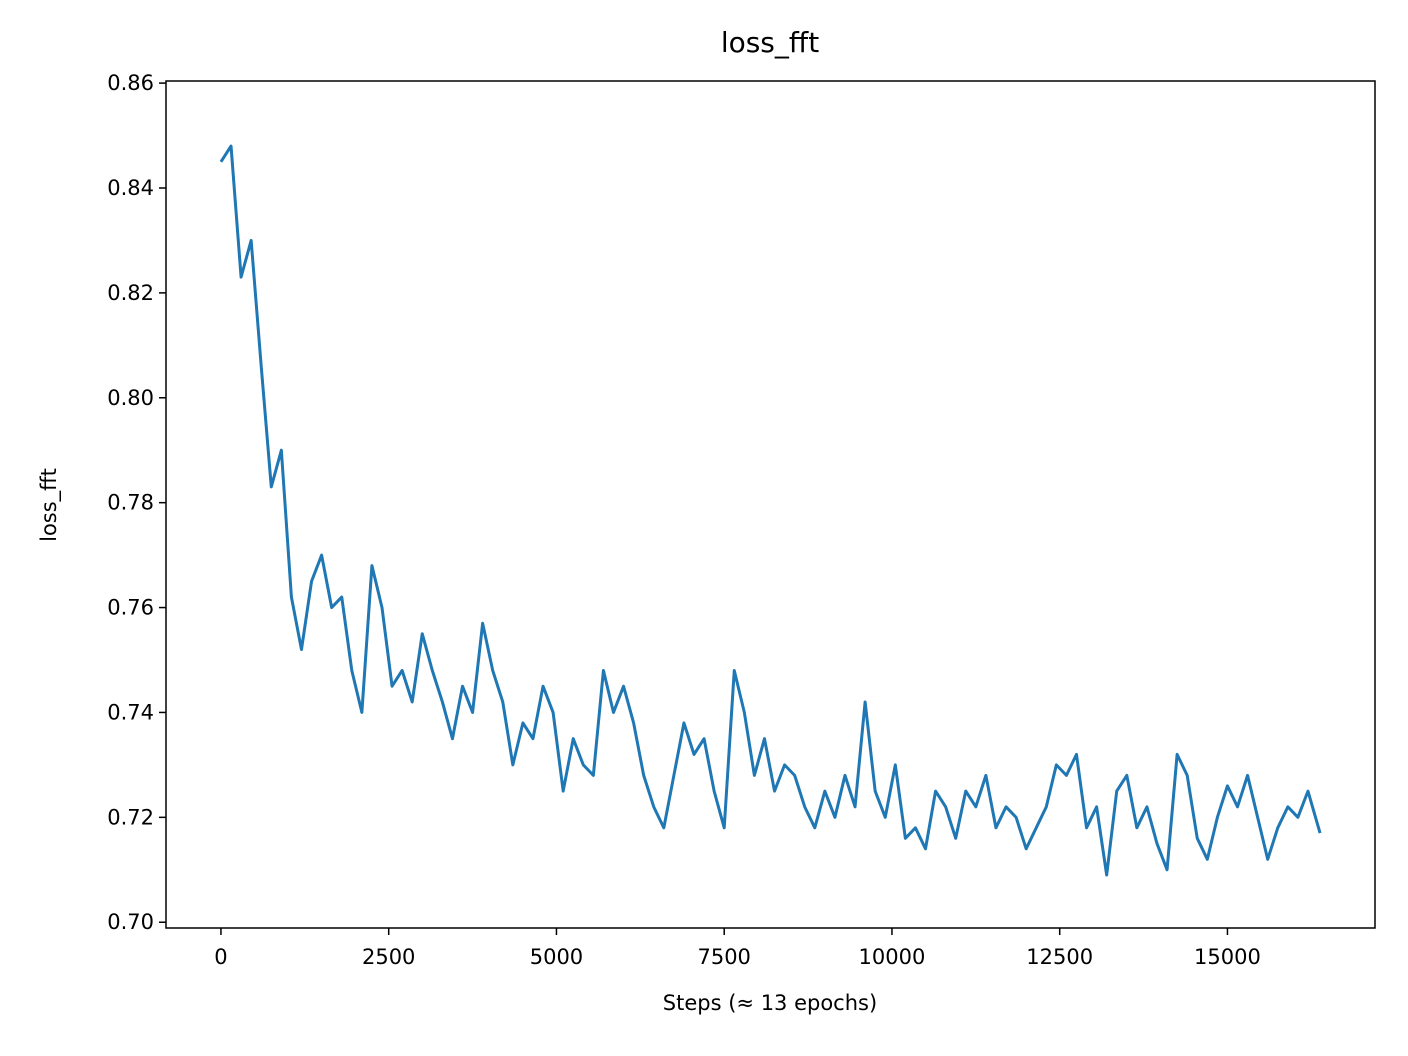 The image size is (1408, 1056). Describe the element at coordinates (220, 957) in the screenshot. I see `x-tick-label: 0` at that location.